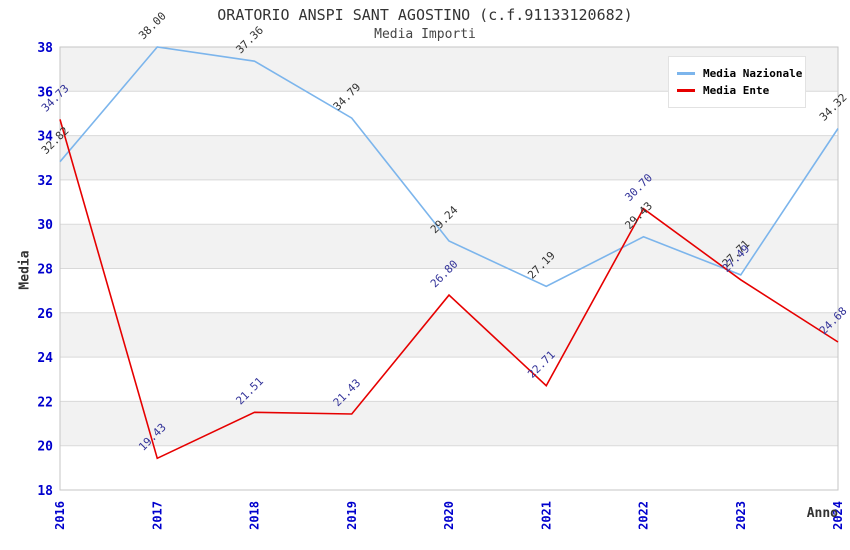  What do you see at coordinates (45, 225) in the screenshot?
I see `y-tick-label: 30` at bounding box center [45, 225].